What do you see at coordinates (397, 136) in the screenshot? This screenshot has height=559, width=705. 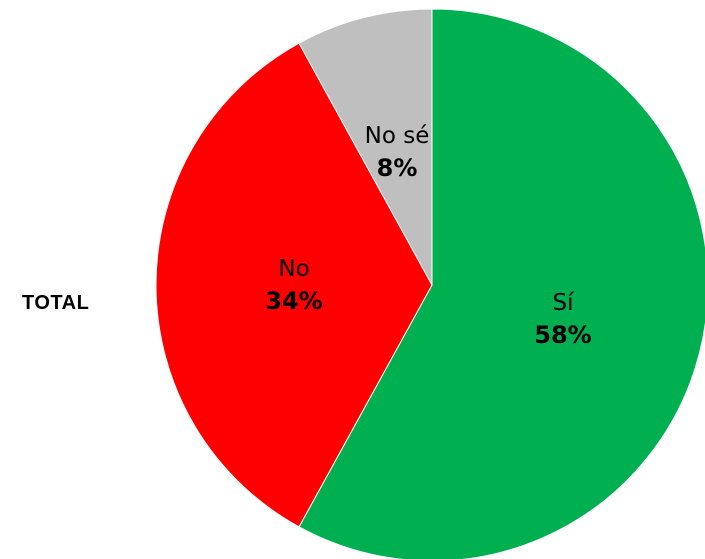 I see `pie-slice-label: No sé` at bounding box center [397, 136].